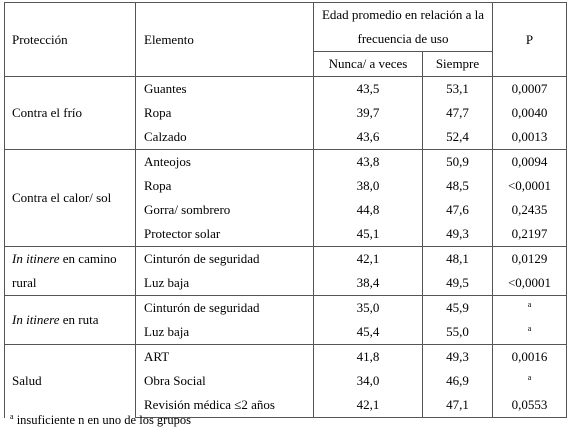 The height and width of the screenshot is (432, 570). Describe the element at coordinates (224, 161) in the screenshot. I see `element-cell: Anteojos` at that location.